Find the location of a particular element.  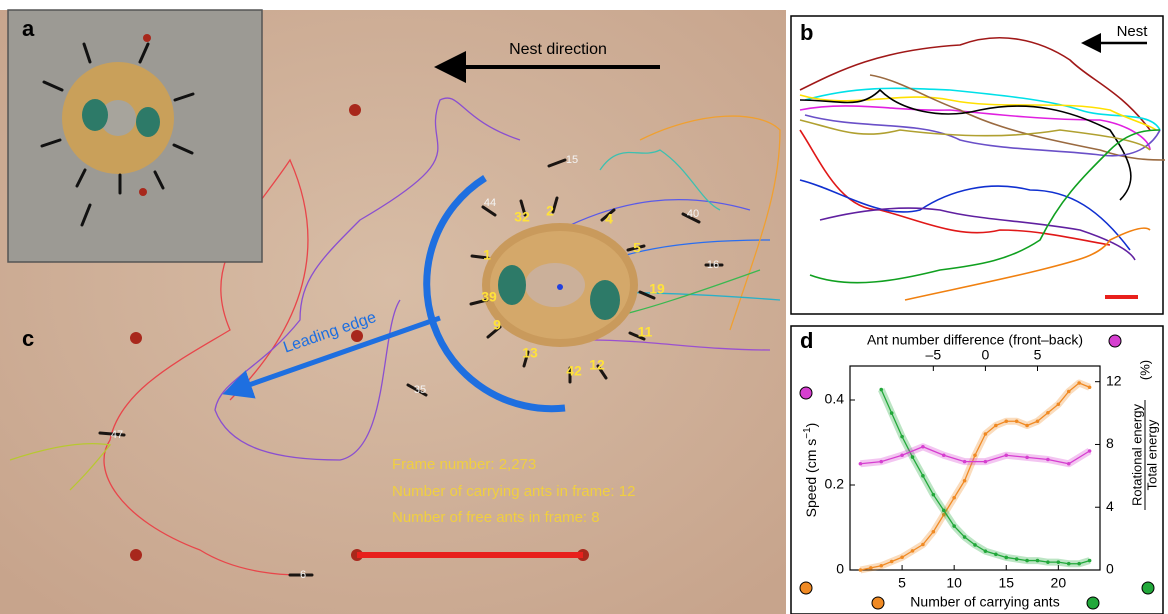

frame-info-line: Number of carrying ants in frame: 12 is located at coordinates (513, 491).